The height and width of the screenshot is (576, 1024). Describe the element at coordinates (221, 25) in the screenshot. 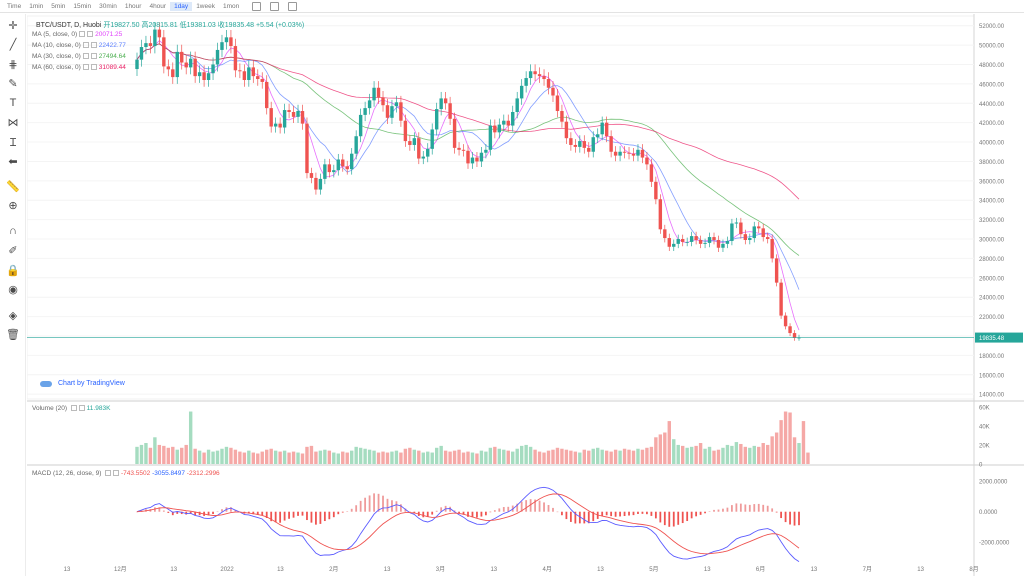

I see `ohlc-close-label: 收` at that location.